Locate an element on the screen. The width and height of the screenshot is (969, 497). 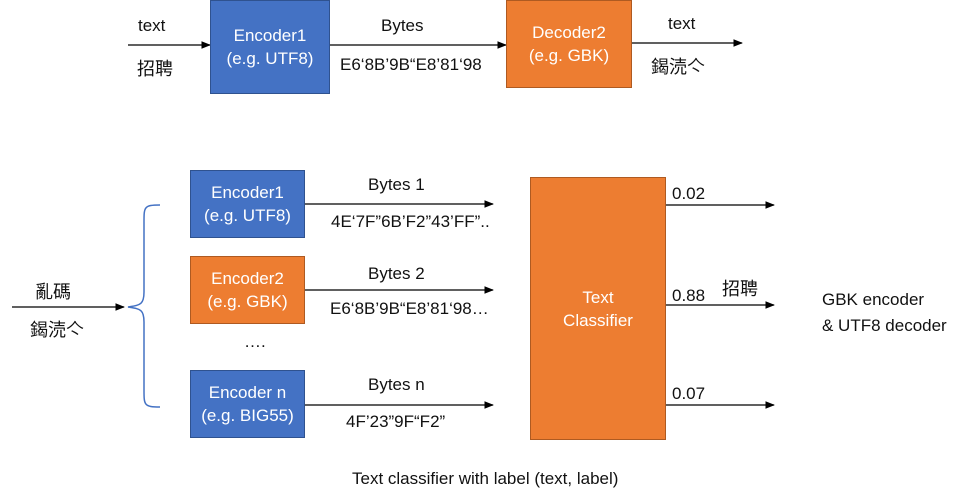
encoder-2-example: (e.g. GBK) is located at coordinates (247, 301).